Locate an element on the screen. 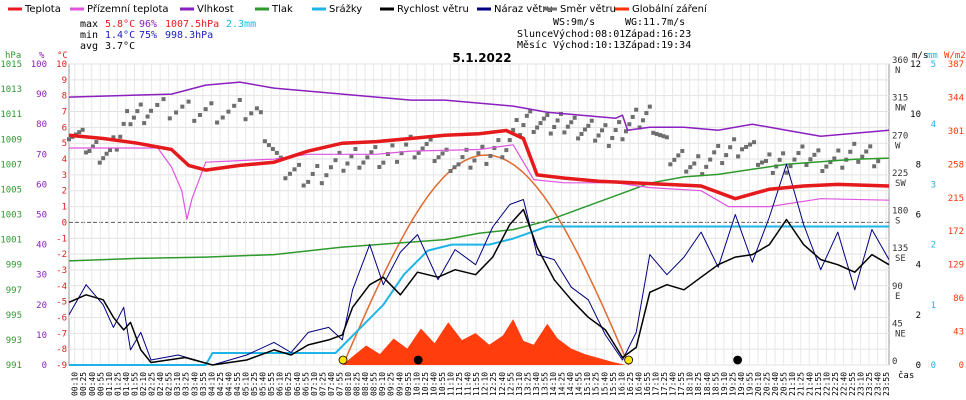 This screenshot has height=400, width=966. wm2-tick: 43 is located at coordinates (958, 333).